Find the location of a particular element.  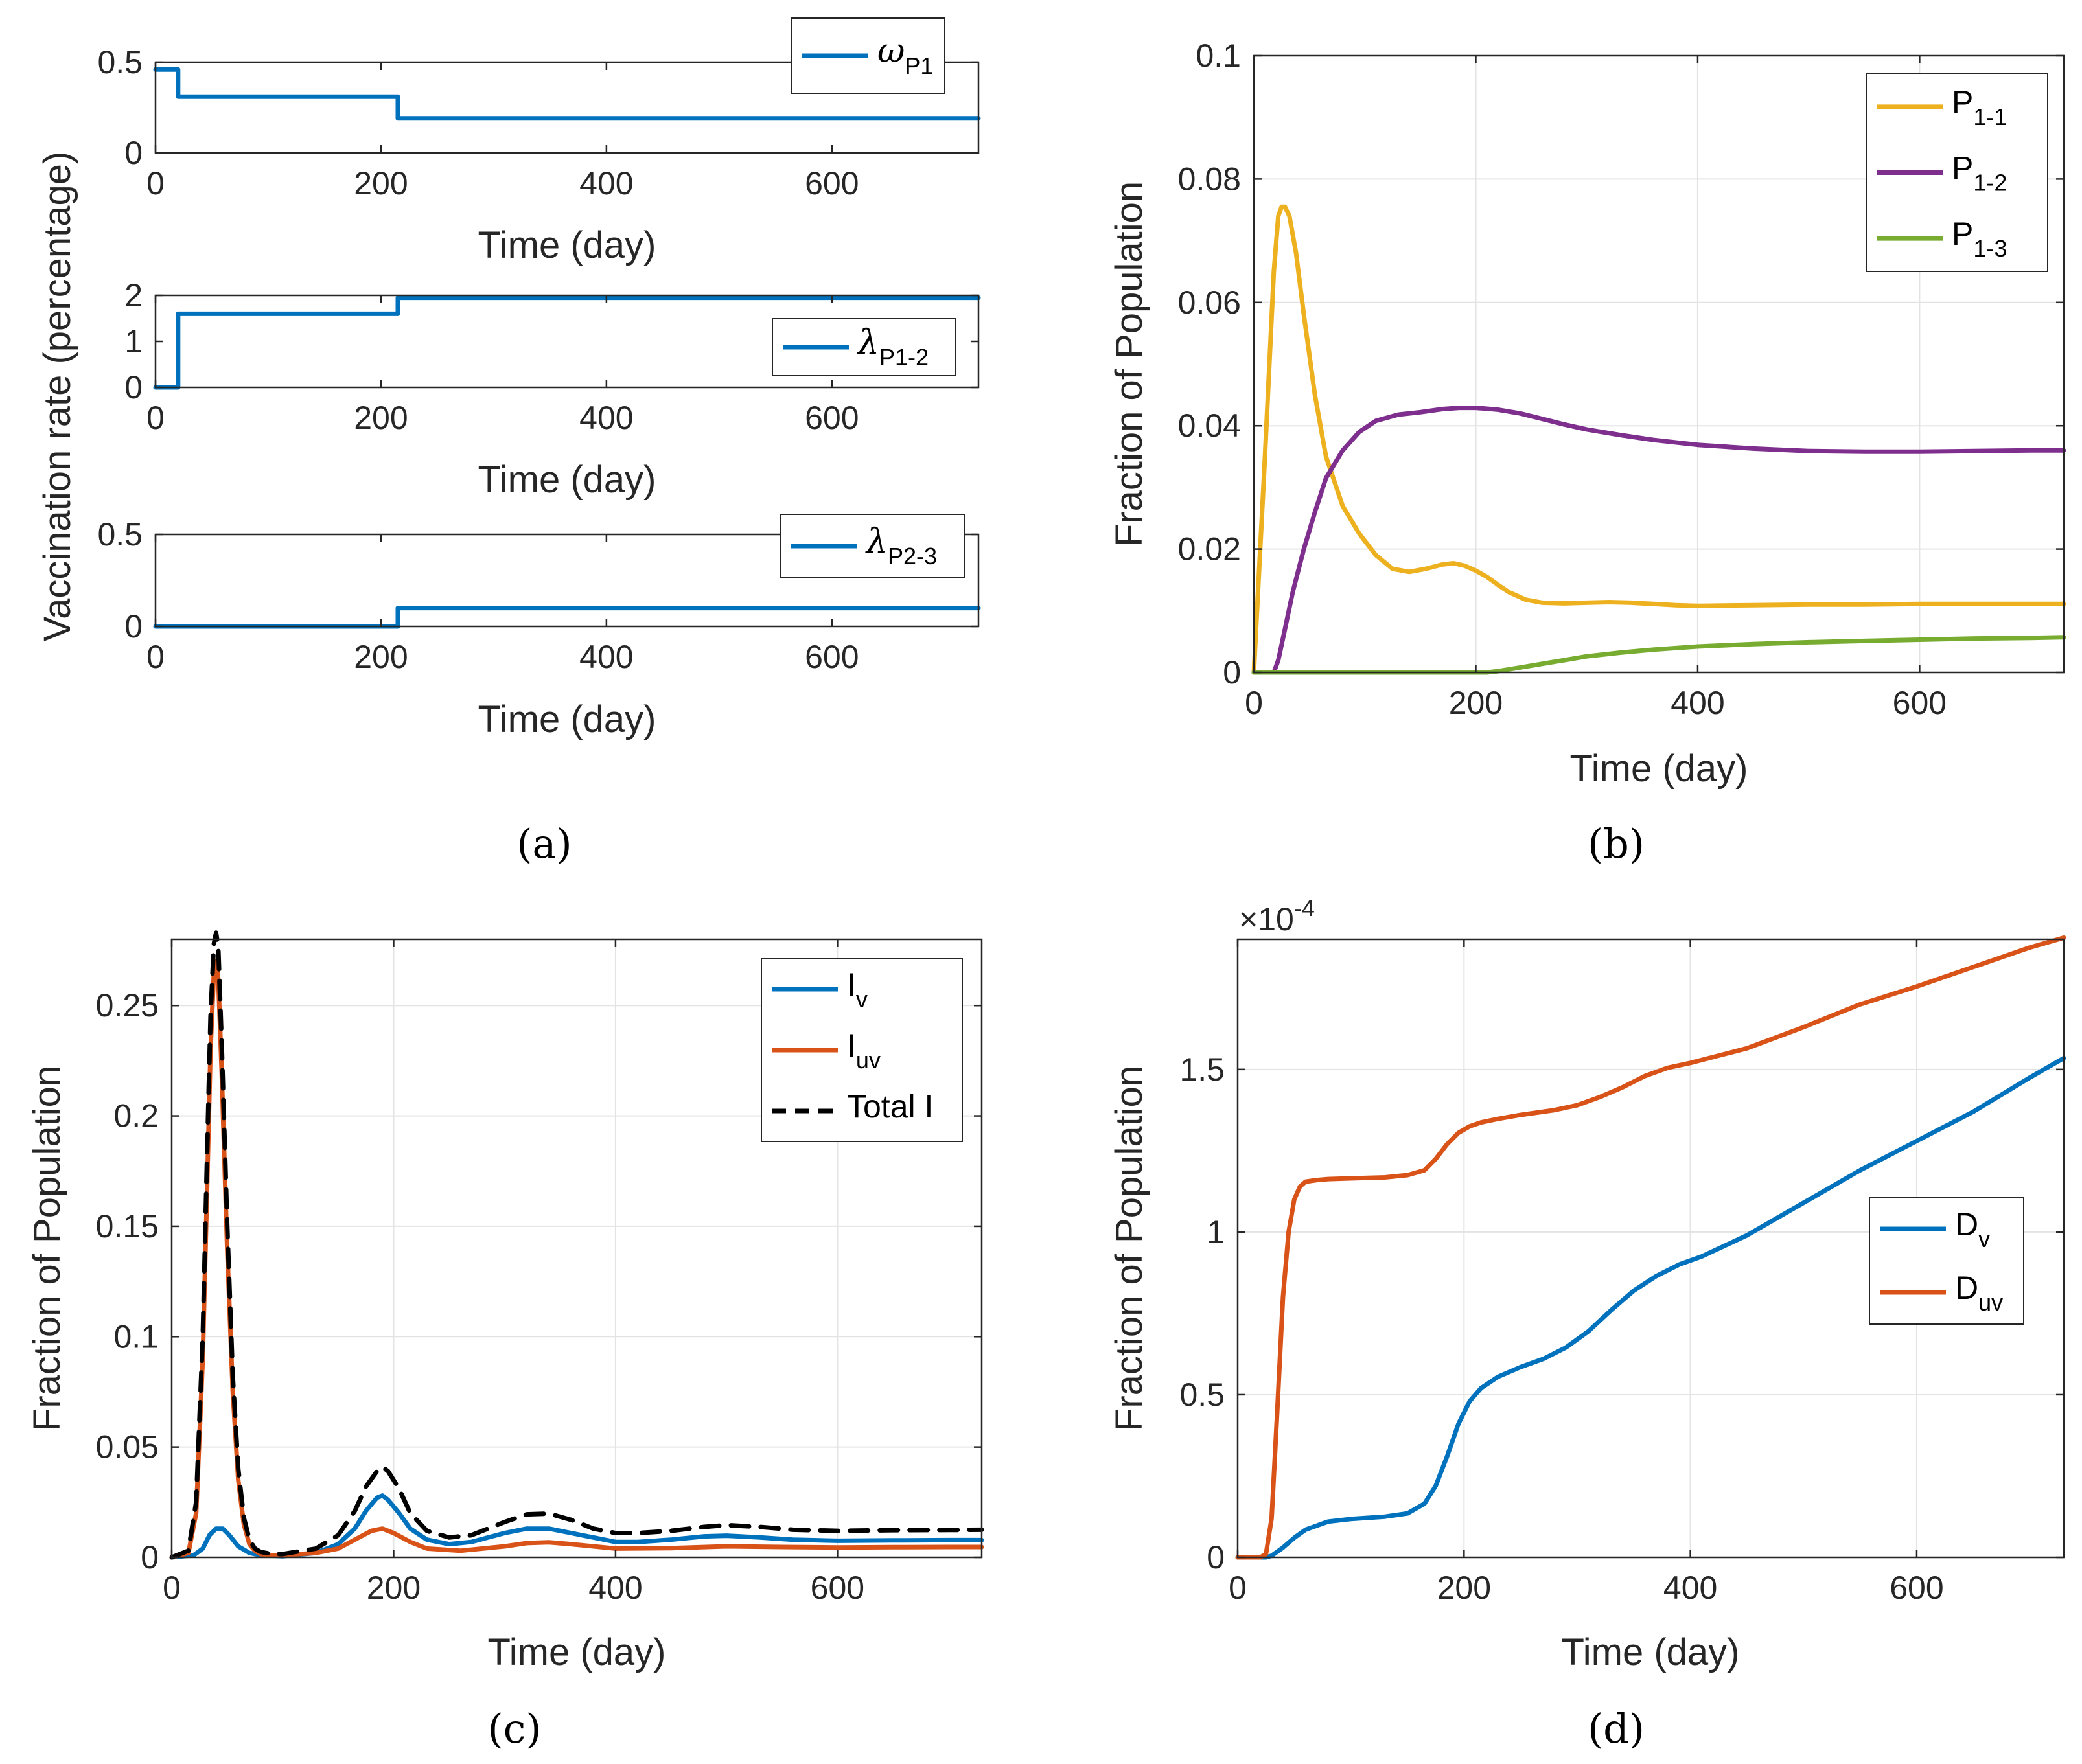

x-tick-label-a2-0: 0 is located at coordinates (156, 418).